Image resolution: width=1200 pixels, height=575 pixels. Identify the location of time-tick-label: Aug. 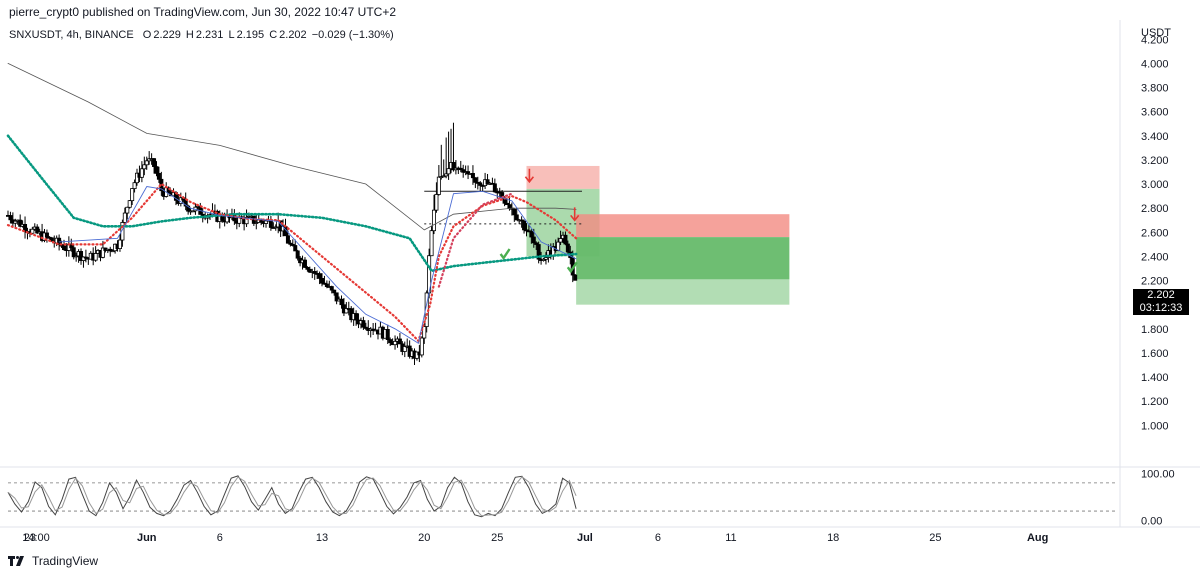
(1037, 538).